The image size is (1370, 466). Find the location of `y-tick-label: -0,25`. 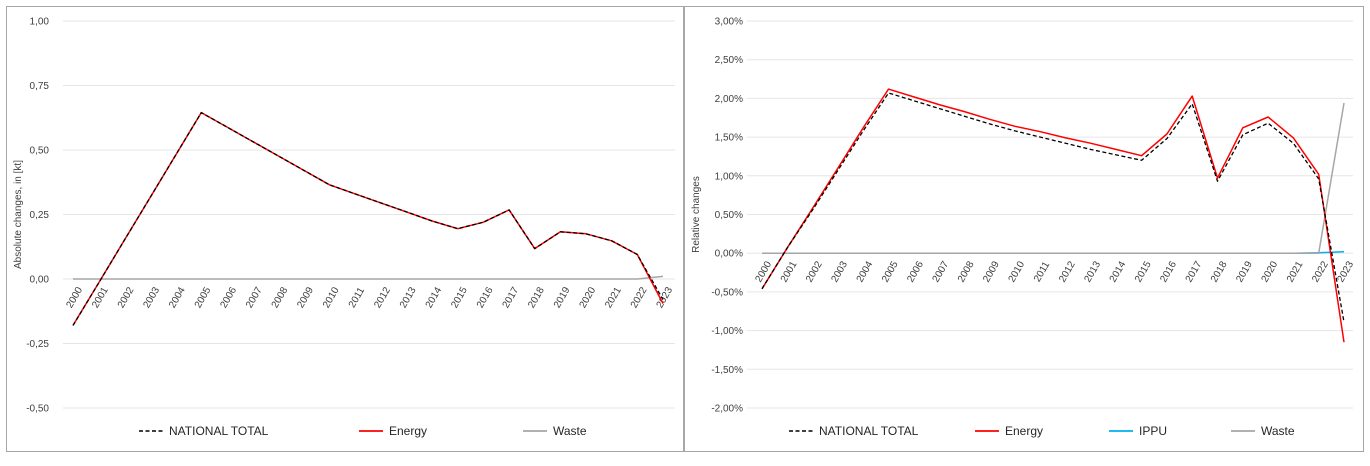

y-tick-label: -0,25 is located at coordinates (37, 344).